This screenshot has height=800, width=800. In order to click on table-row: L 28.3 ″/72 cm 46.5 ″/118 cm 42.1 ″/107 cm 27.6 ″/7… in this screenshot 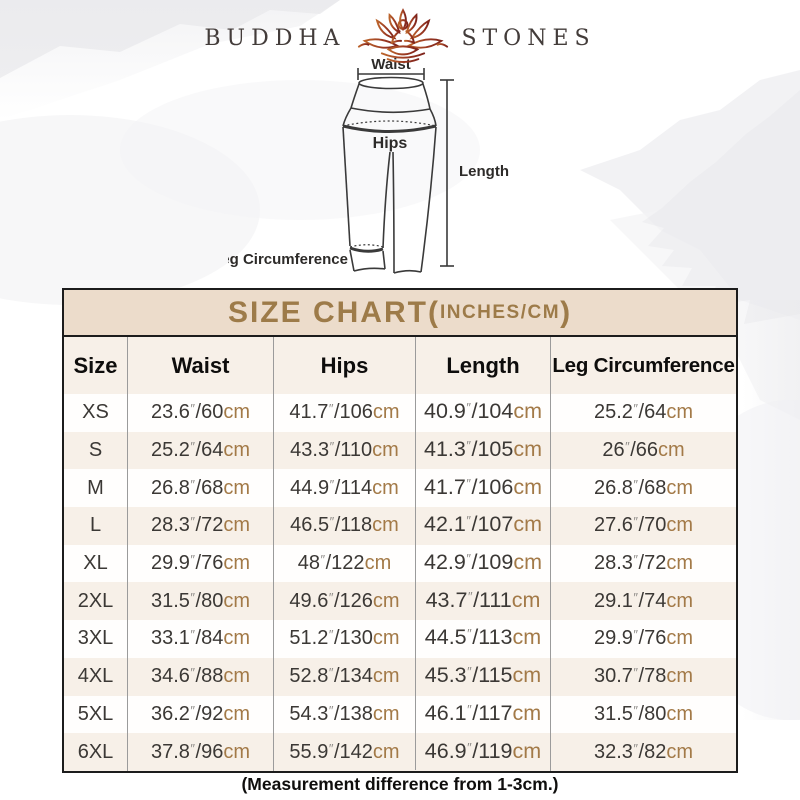, I will do `click(400, 525)`.